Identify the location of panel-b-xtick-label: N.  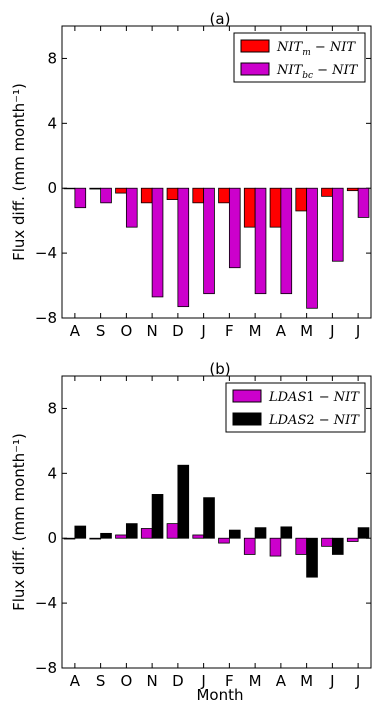
(152, 681).